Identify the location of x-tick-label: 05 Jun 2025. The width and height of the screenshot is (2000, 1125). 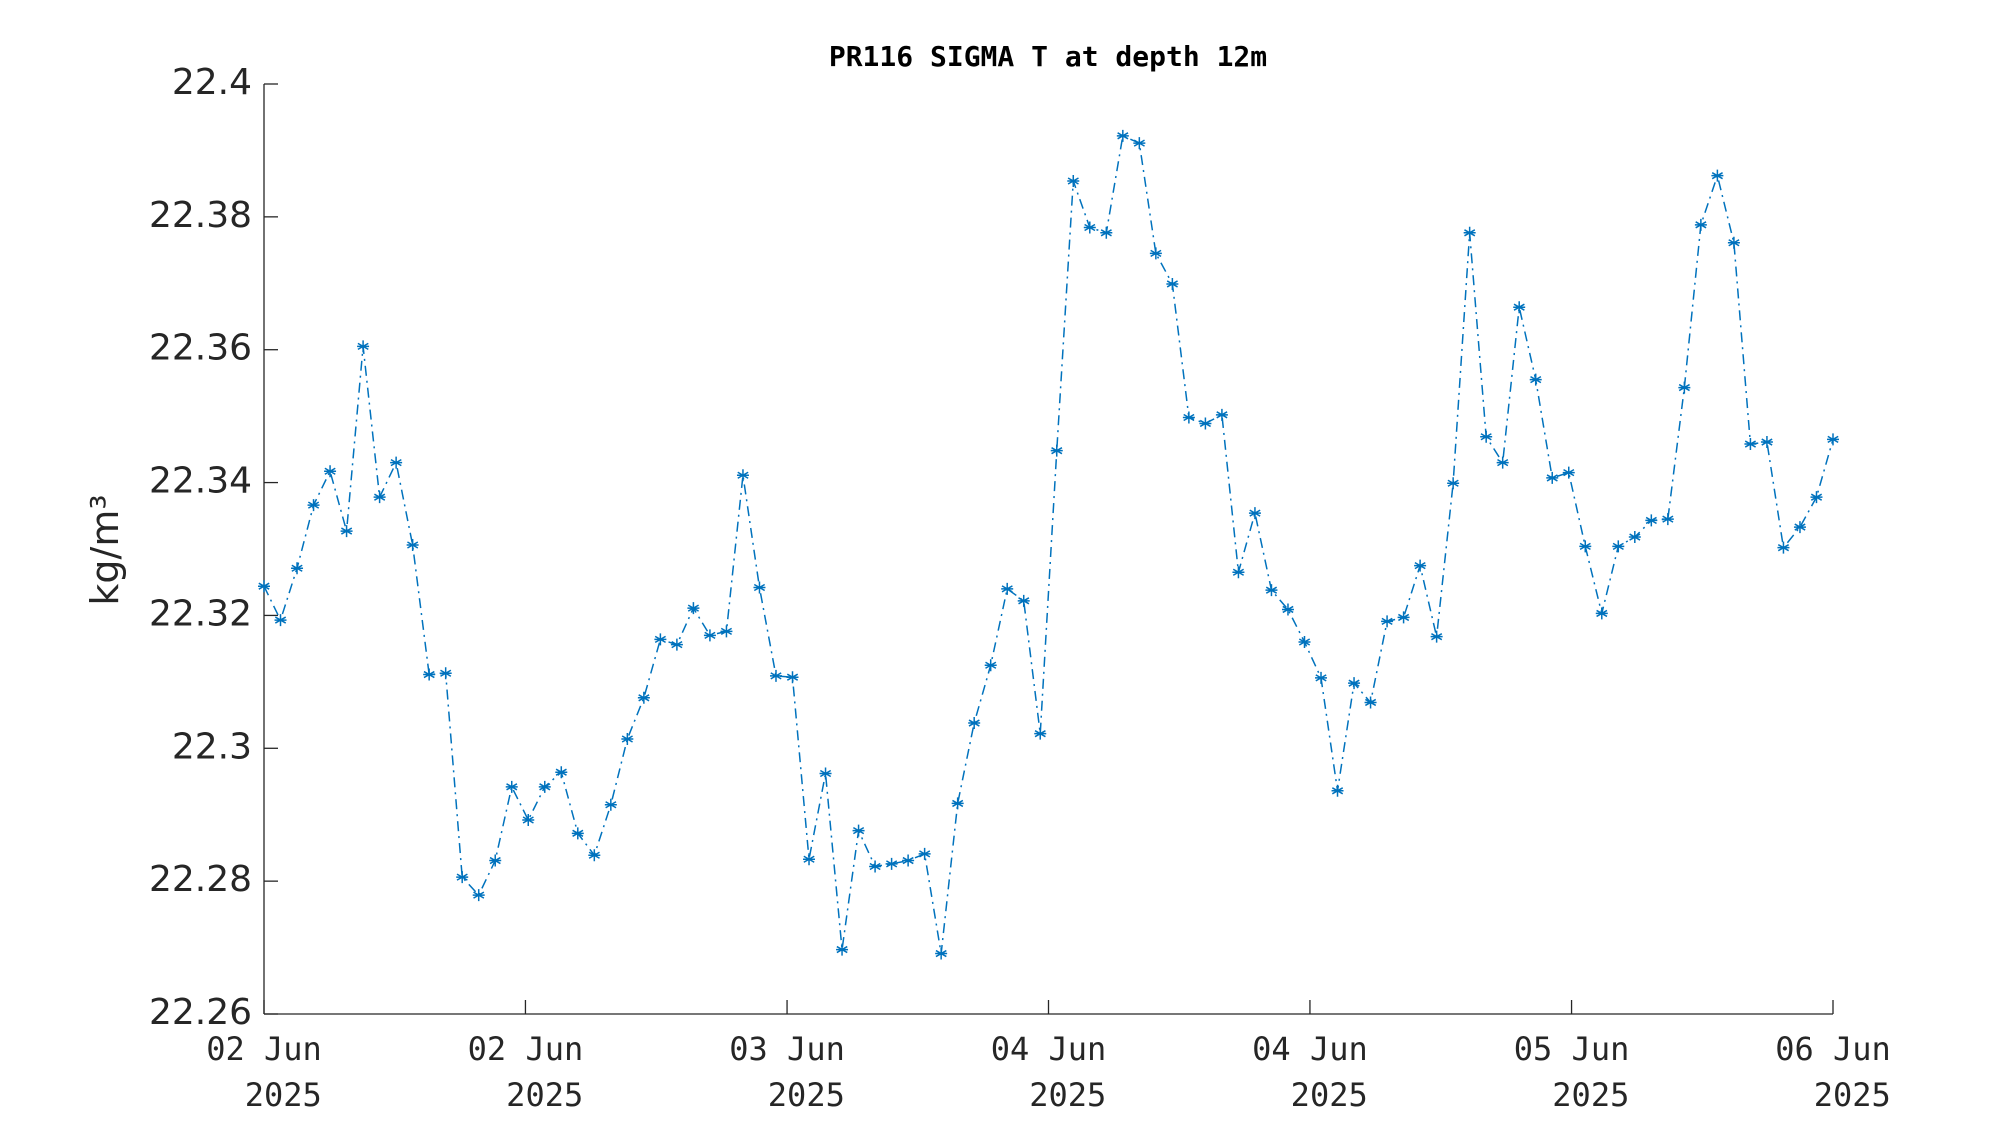
(1571, 1072).